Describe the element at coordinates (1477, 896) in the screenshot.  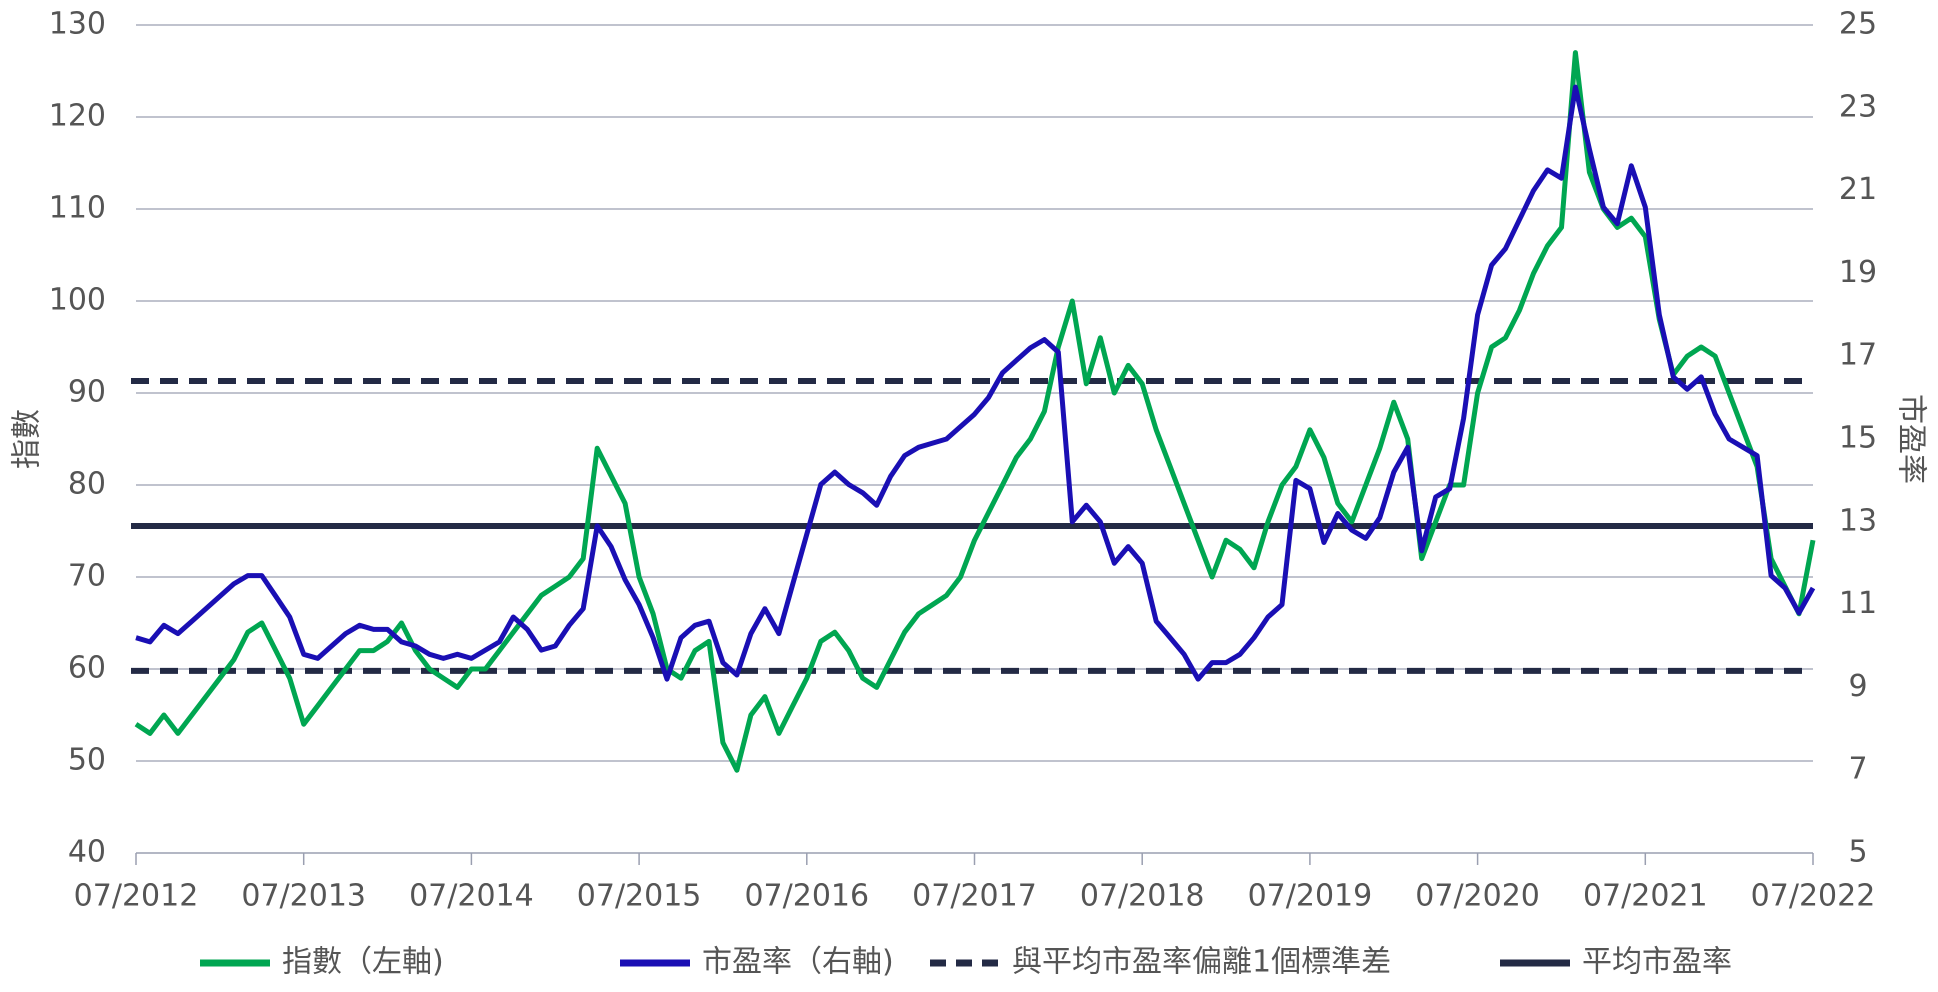
I see `x-tick-label: 07/2020` at that location.